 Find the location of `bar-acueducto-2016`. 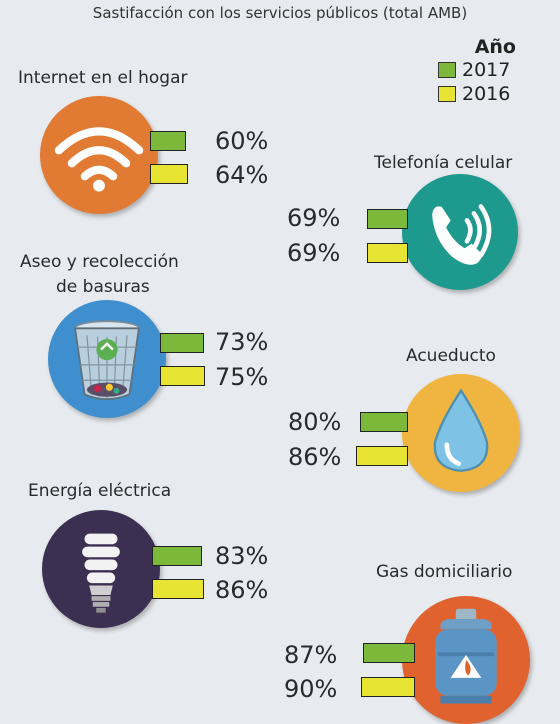

bar-acueducto-2016 is located at coordinates (382, 456).